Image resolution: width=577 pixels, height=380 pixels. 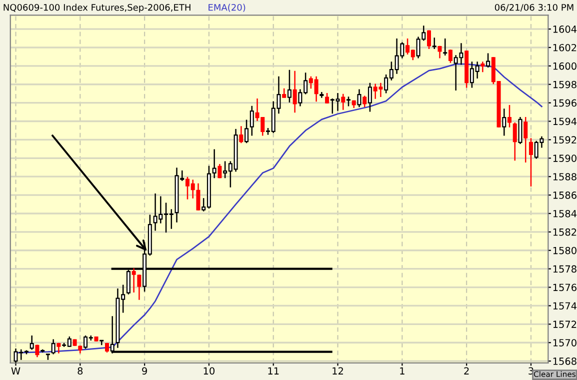 I want to click on x-tick-label: 10, so click(x=209, y=371).